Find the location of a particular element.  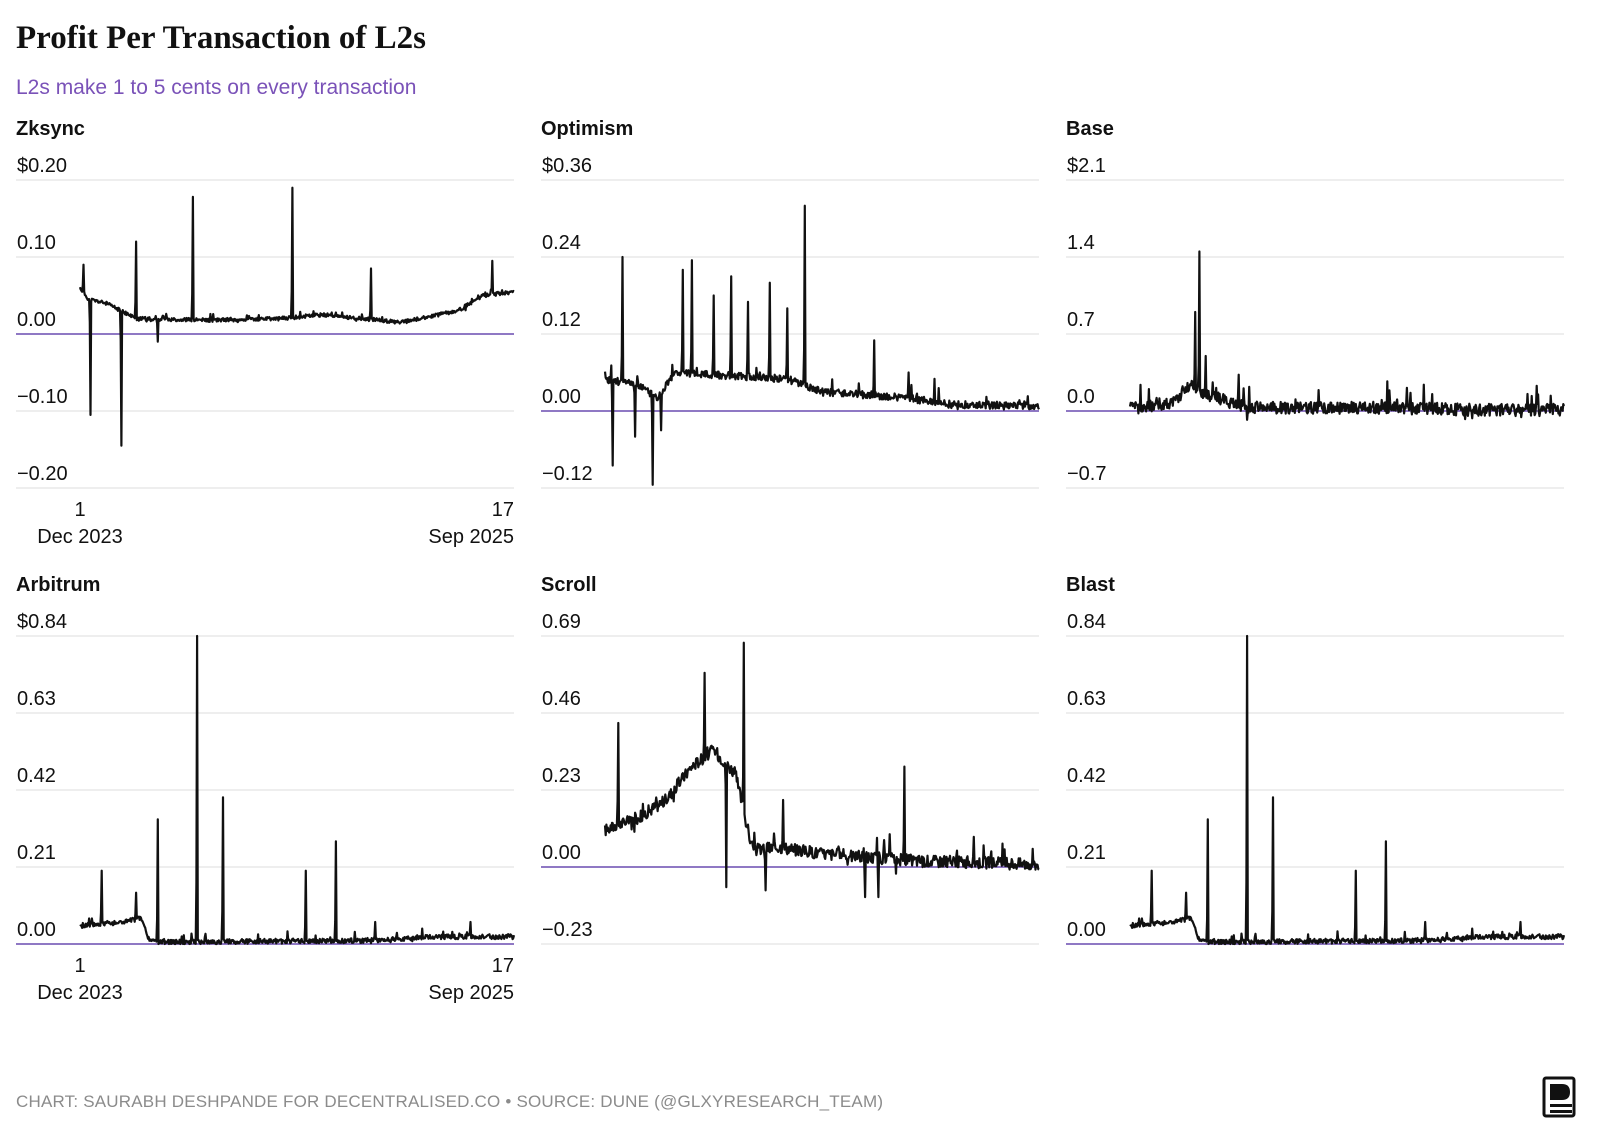

panel-base: Base $2.1 1.4 0.7 0.0 −0.7 is located at coordinates (1321, 338).